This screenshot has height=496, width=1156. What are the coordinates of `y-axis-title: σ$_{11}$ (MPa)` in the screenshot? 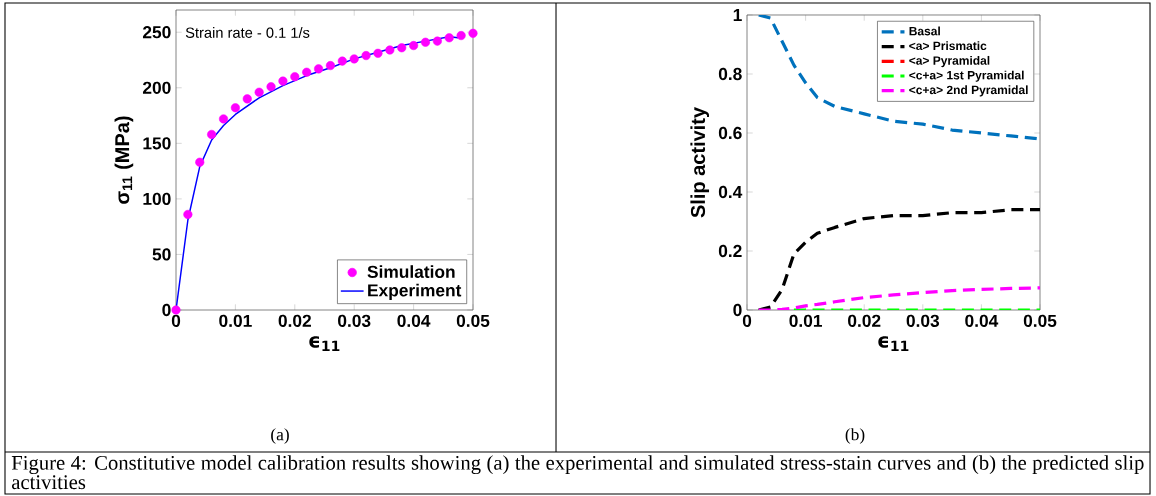 It's located at (124, 160).